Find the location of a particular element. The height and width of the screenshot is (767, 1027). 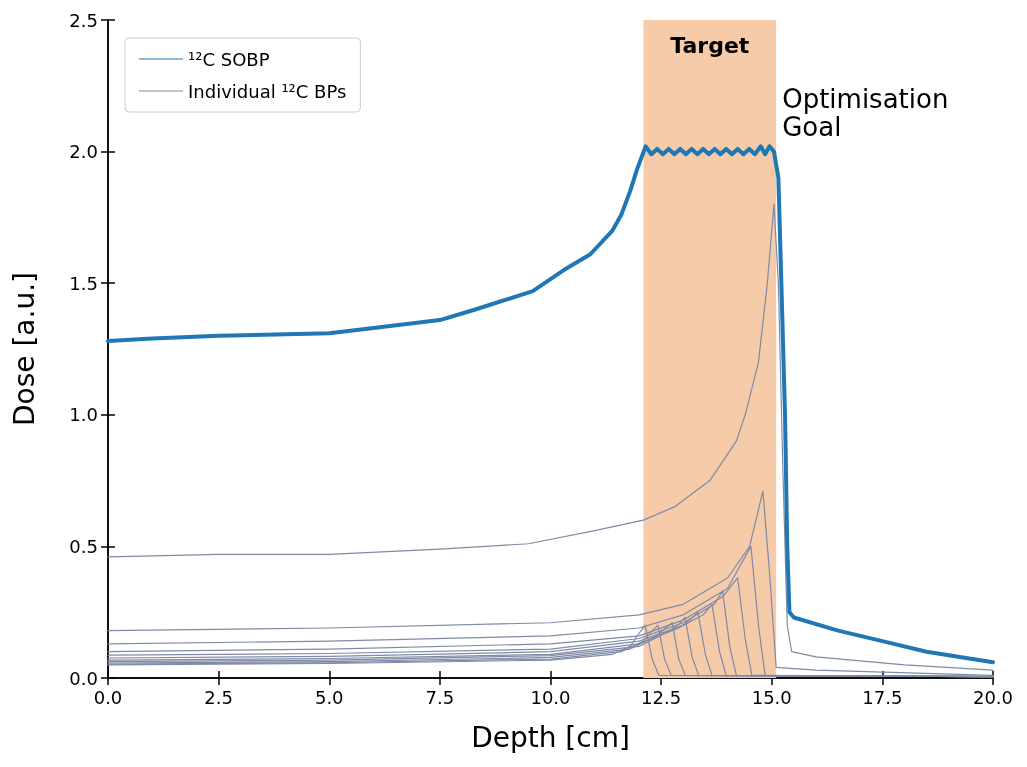

x-tick-label: 5.0 is located at coordinates (329, 697).